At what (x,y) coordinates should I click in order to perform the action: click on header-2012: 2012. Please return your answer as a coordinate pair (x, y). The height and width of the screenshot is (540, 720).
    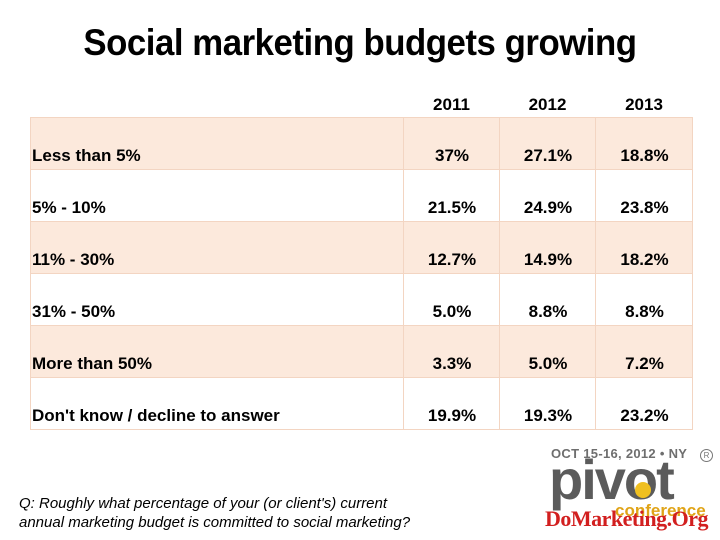
    Looking at the image, I should click on (547, 104).